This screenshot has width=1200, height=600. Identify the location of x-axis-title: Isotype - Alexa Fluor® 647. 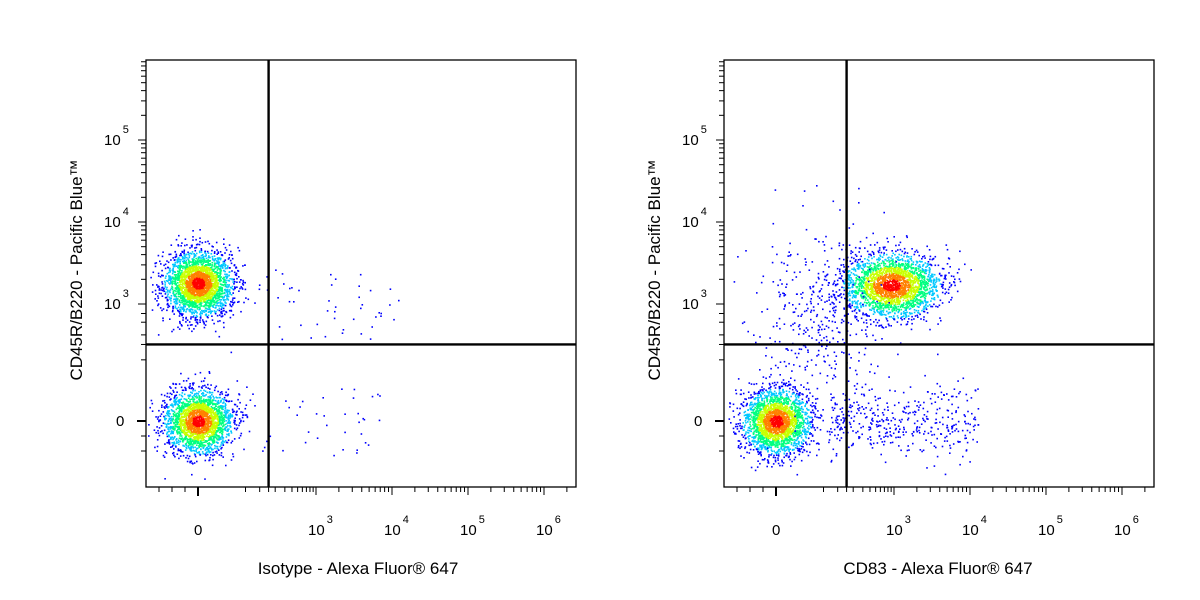
(358, 568).